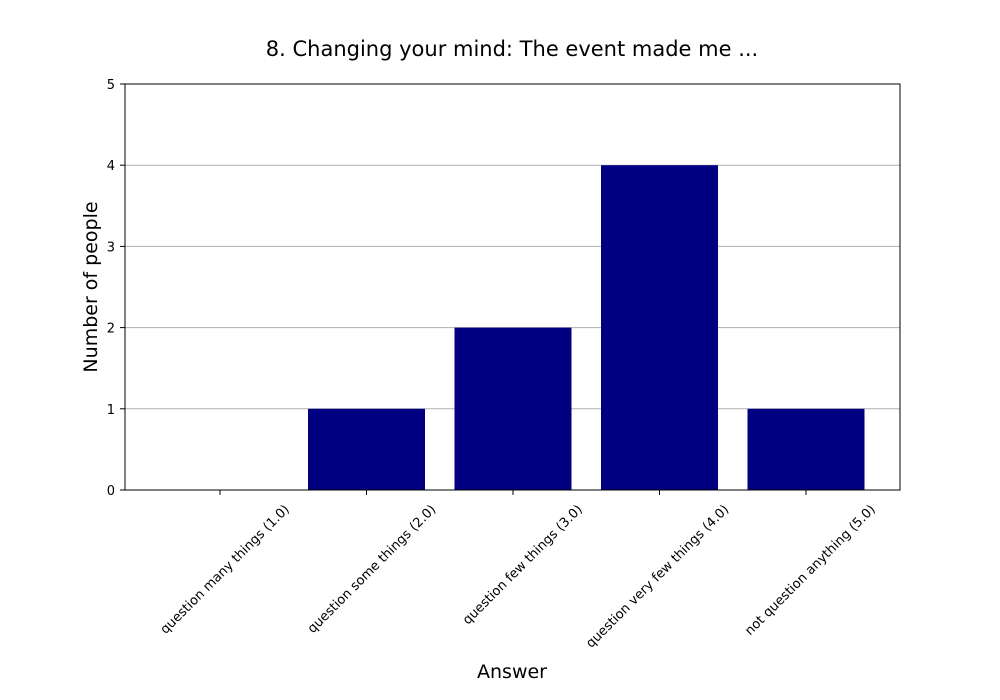  I want to click on y-tick-label: 5, so click(111, 85).